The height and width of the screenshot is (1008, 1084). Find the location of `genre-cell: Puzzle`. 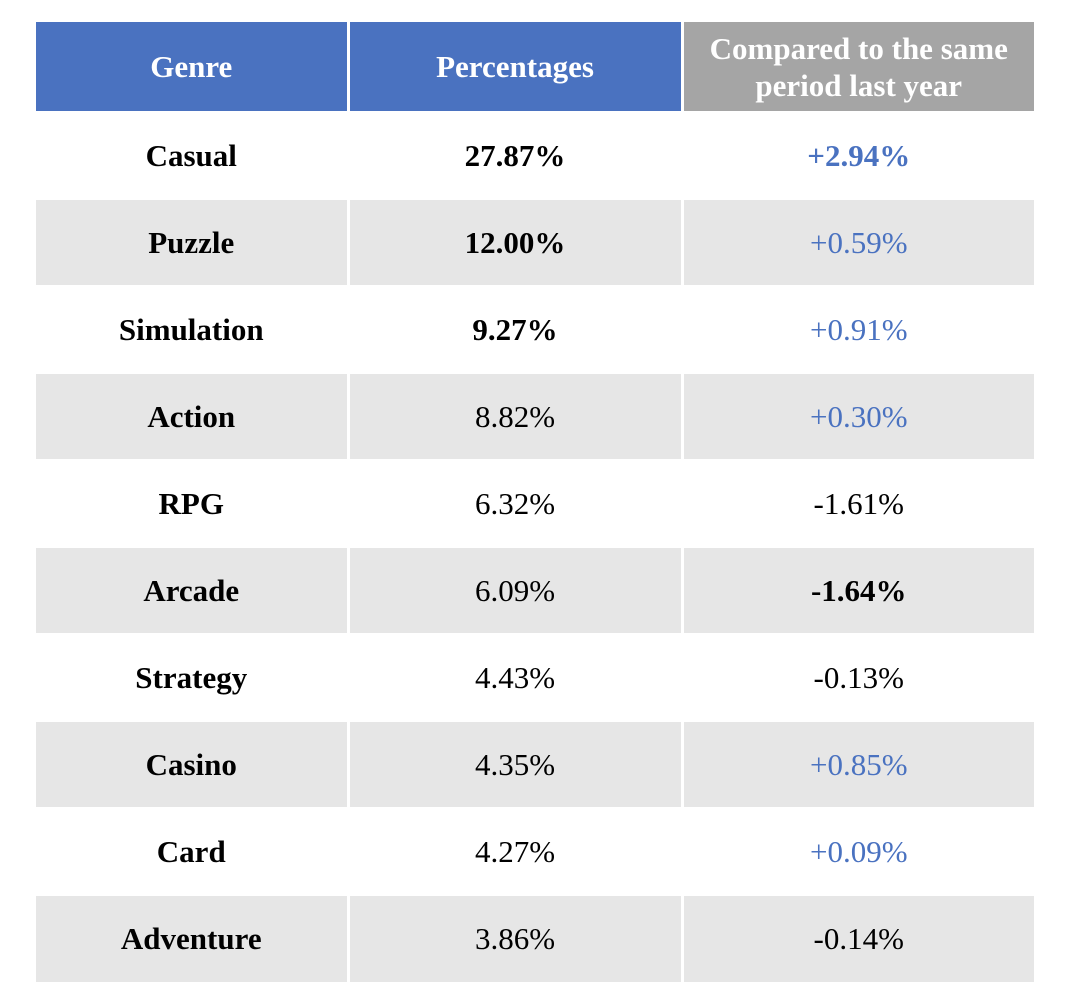

genre-cell: Puzzle is located at coordinates (193, 242).